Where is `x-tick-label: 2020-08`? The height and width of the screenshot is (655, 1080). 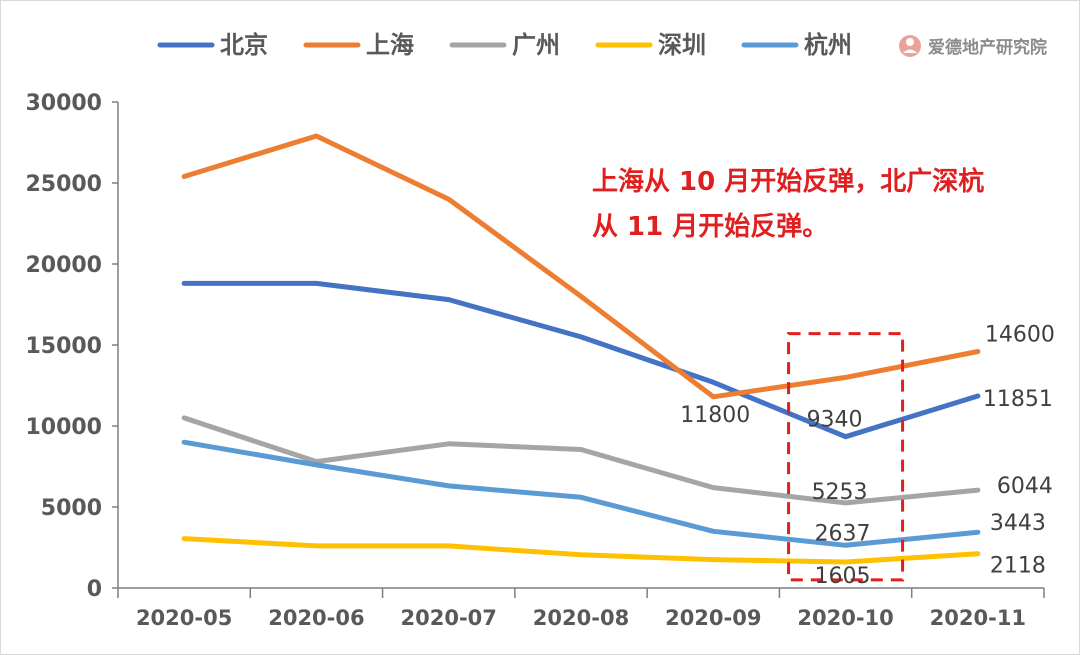
x-tick-label: 2020-08 is located at coordinates (581, 618).